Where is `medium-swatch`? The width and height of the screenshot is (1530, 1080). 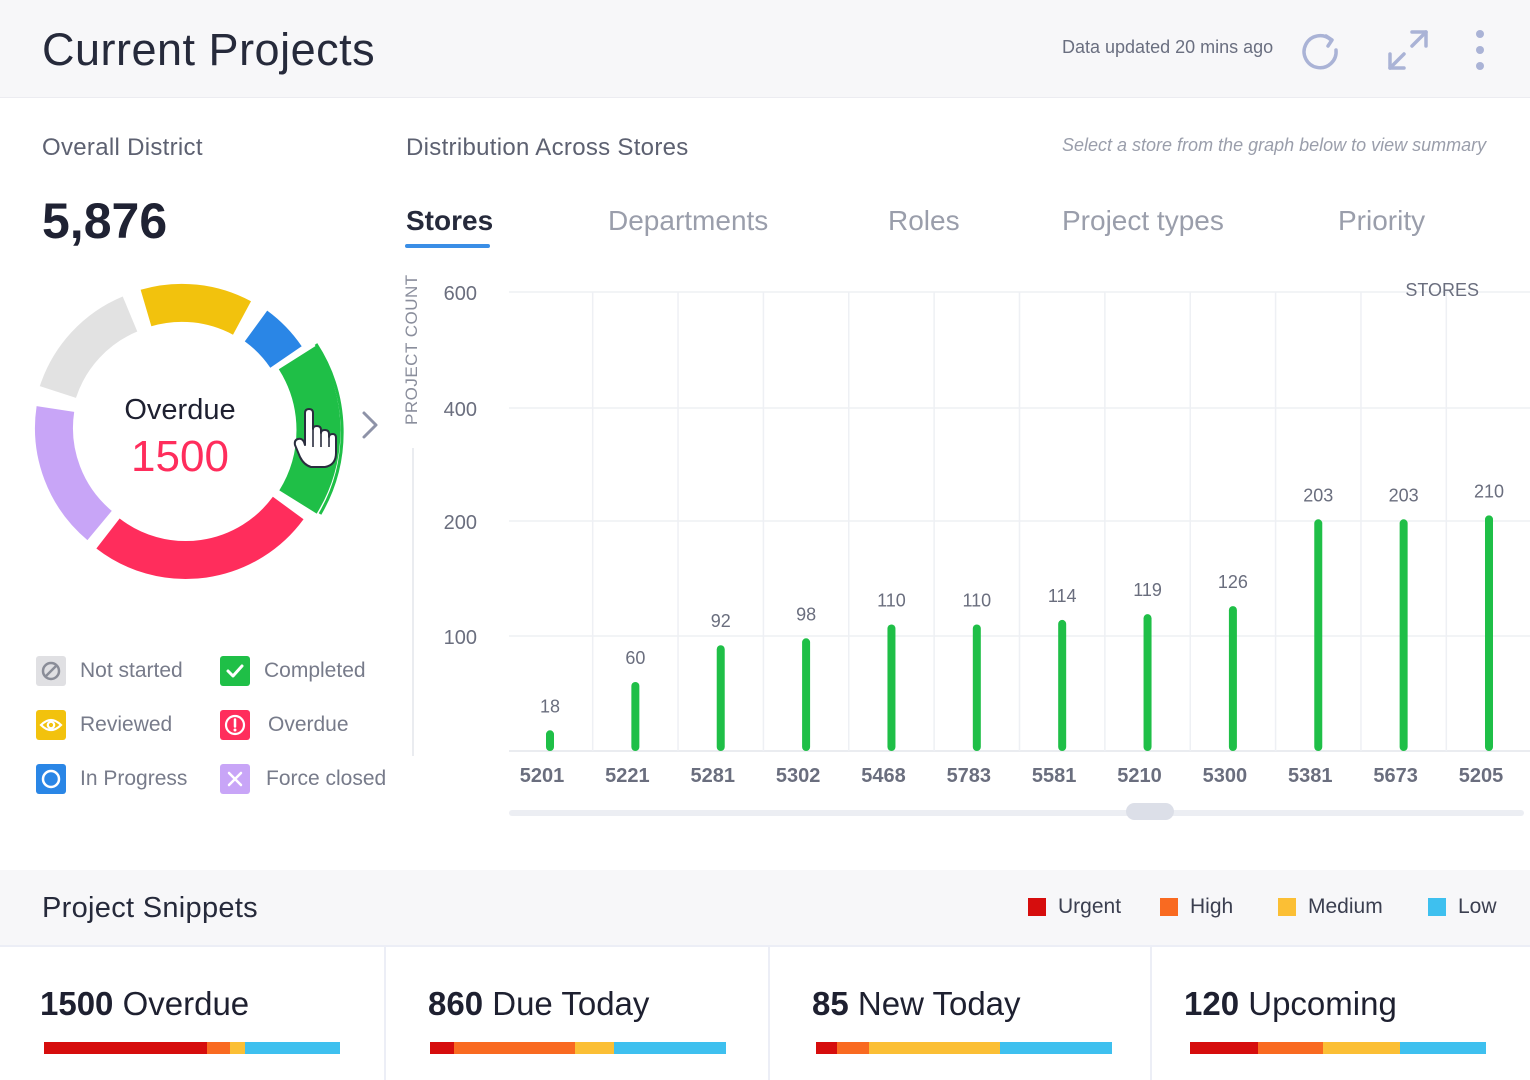 medium-swatch is located at coordinates (1287, 907).